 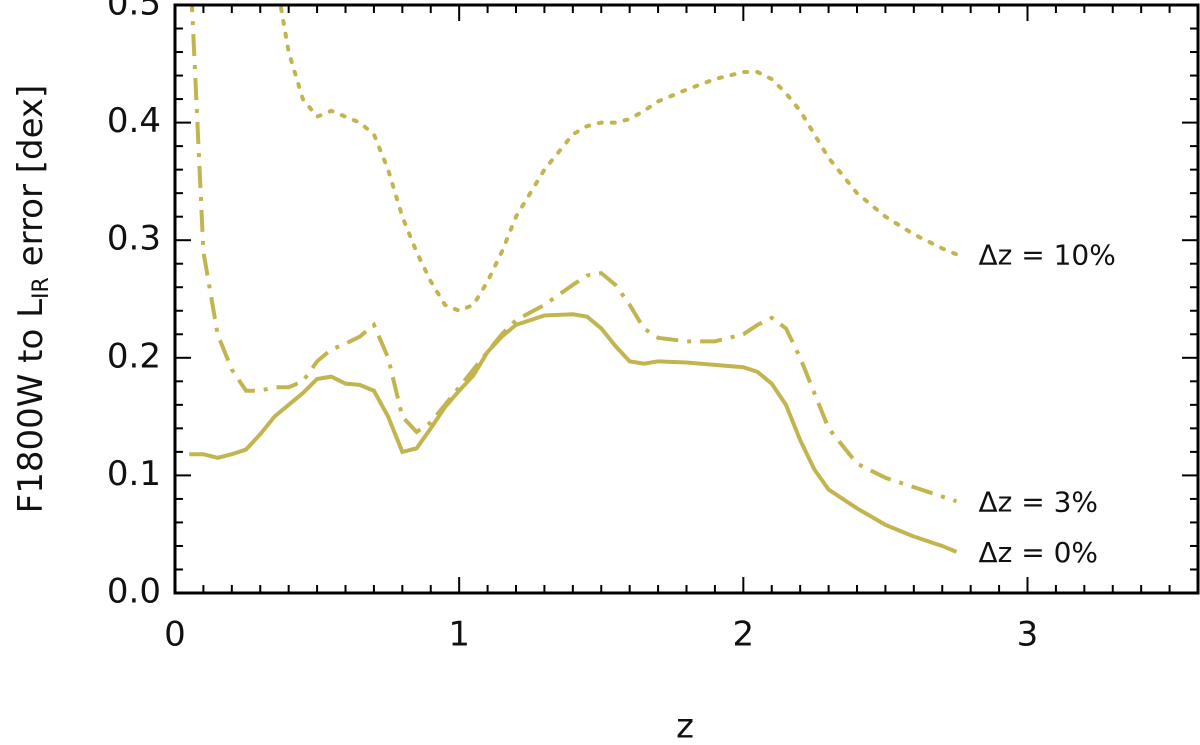 What do you see at coordinates (175, 635) in the screenshot?
I see `x-tick-label: 0` at bounding box center [175, 635].